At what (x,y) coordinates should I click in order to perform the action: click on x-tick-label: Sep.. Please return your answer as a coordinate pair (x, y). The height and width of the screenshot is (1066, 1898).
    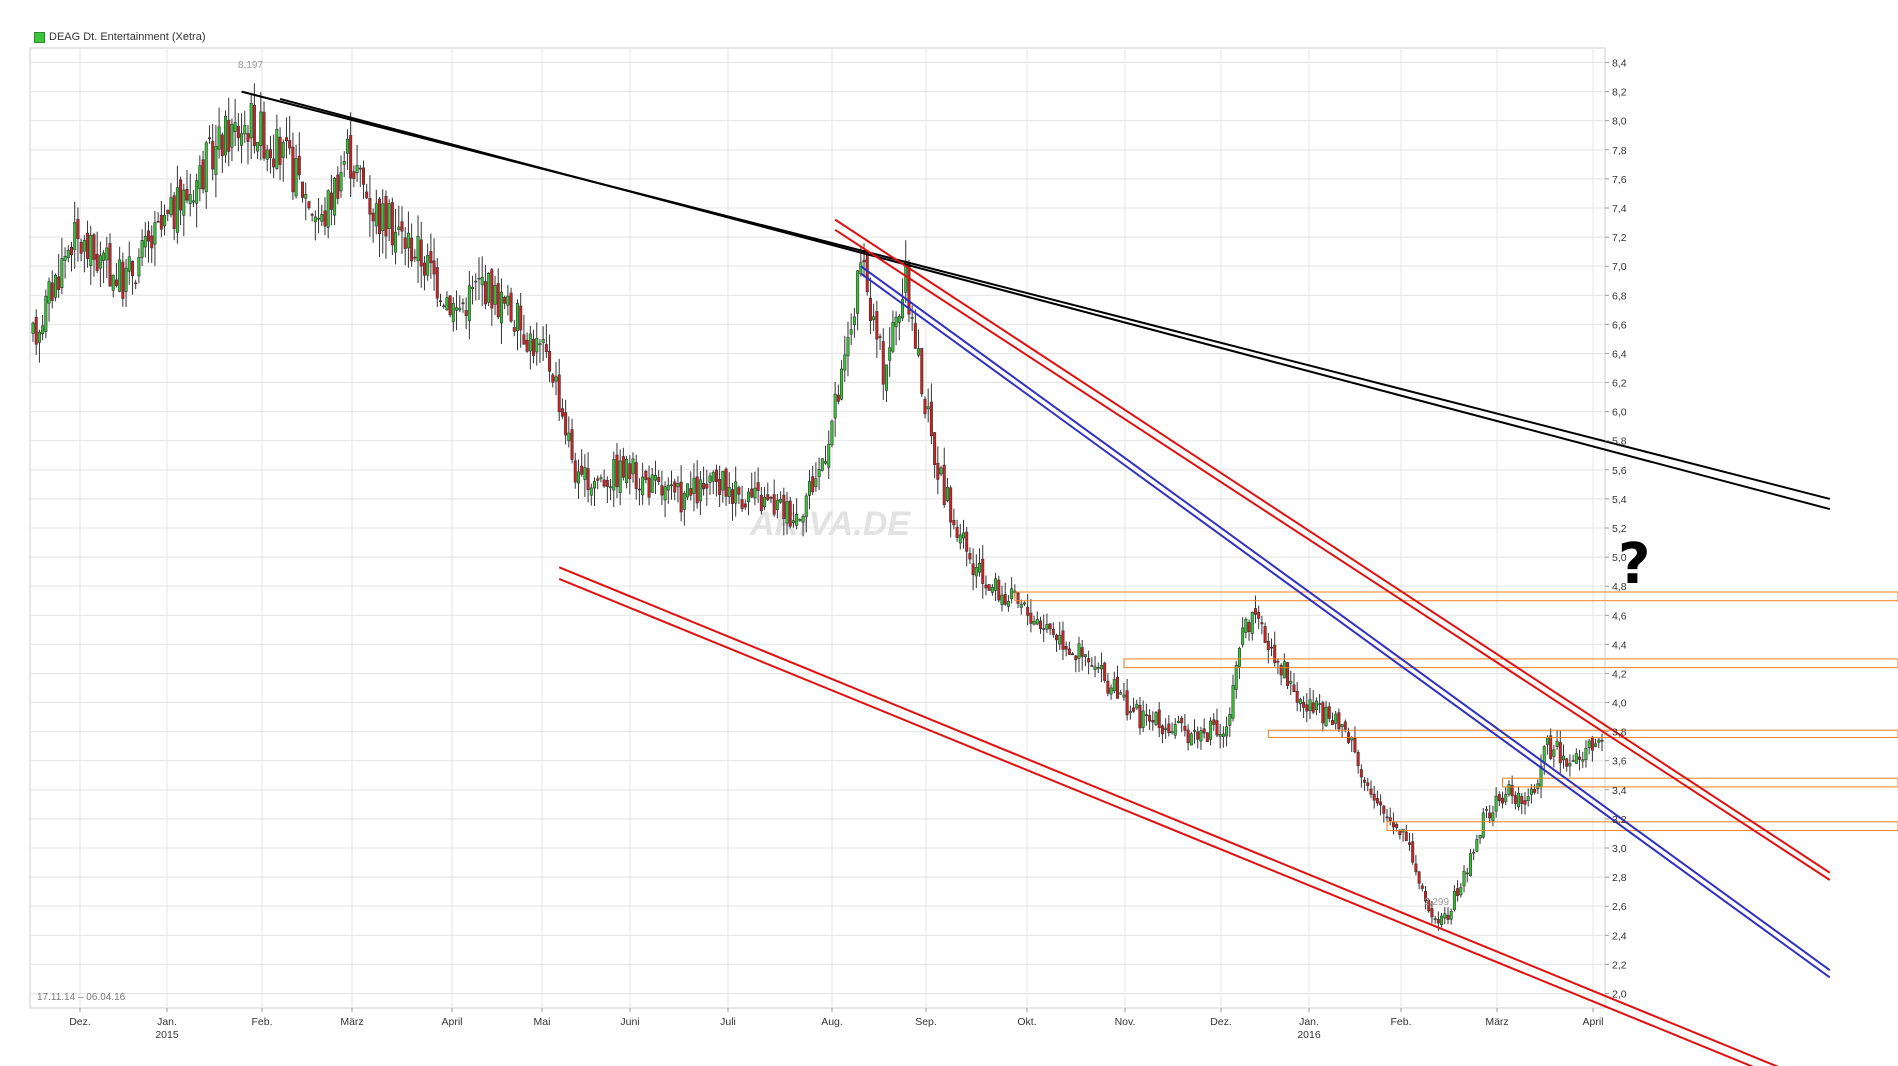
    Looking at the image, I should click on (926, 1022).